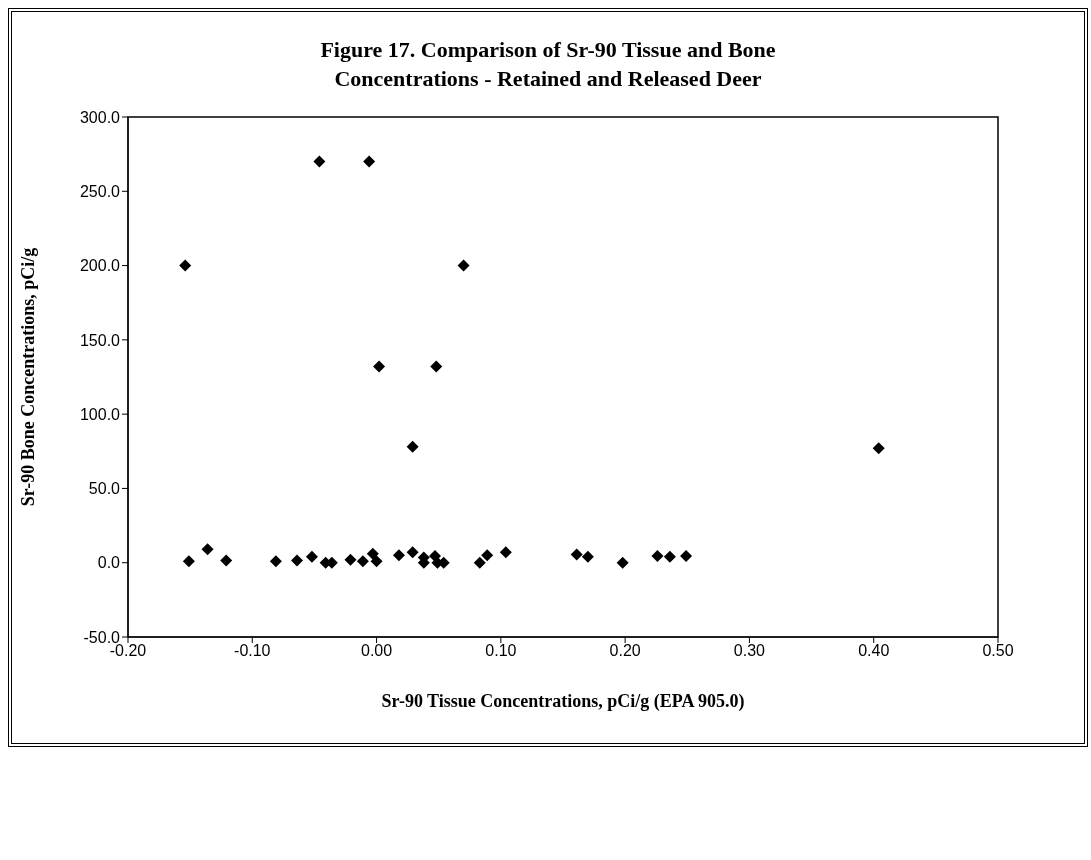 This screenshot has width=1091, height=860. I want to click on y-tick-label: 100.0, so click(100, 415).